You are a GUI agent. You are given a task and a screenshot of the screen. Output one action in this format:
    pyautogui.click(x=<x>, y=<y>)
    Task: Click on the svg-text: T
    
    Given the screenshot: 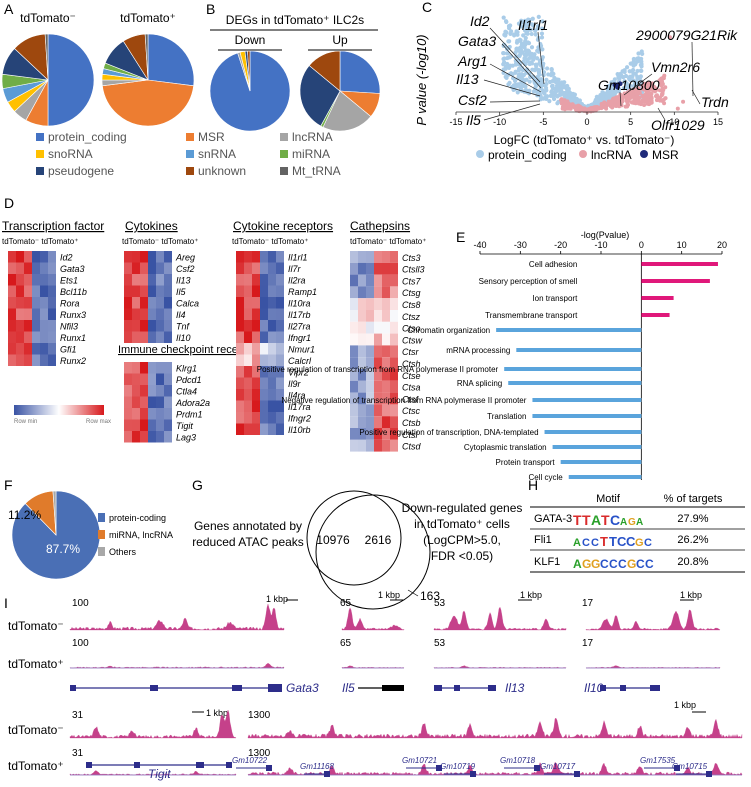 What is the action you would take?
    pyautogui.click(x=605, y=520)
    